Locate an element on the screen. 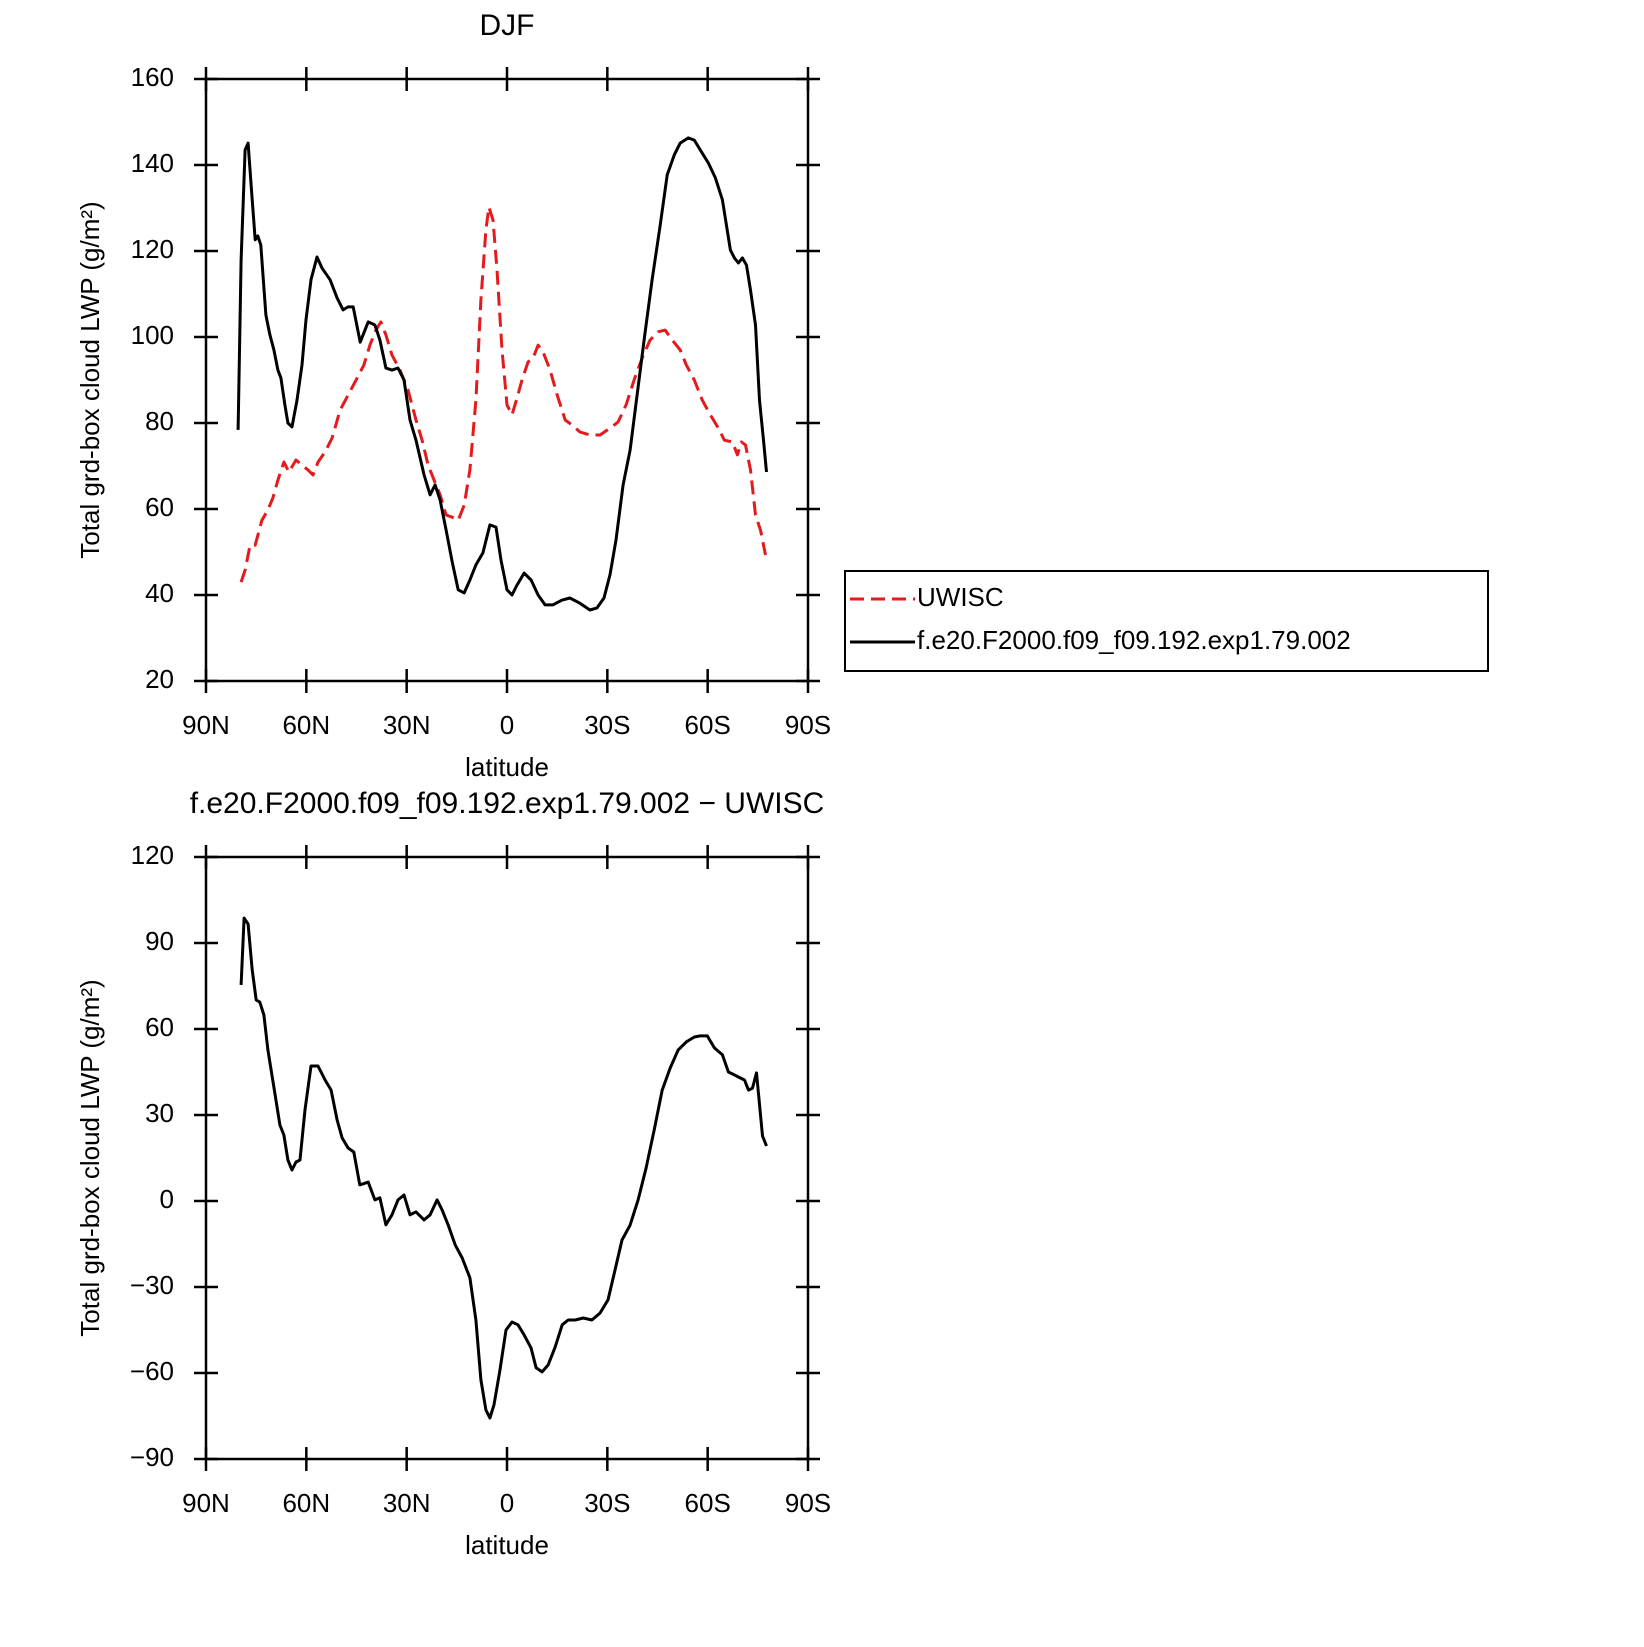 This screenshot has height=1647, width=1644. y-tick-label: 100 is located at coordinates (152, 335).